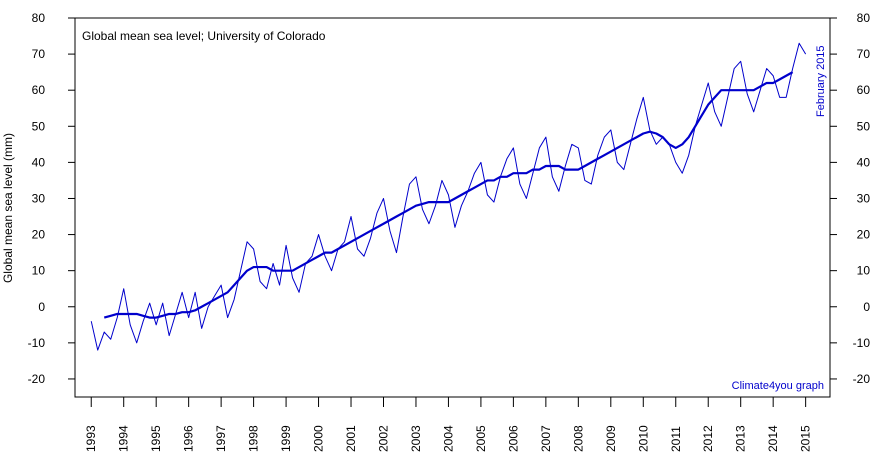 Image resolution: width=880 pixels, height=462 pixels. What do you see at coordinates (611, 438) in the screenshot?
I see `x-tick-label: 2009` at bounding box center [611, 438].